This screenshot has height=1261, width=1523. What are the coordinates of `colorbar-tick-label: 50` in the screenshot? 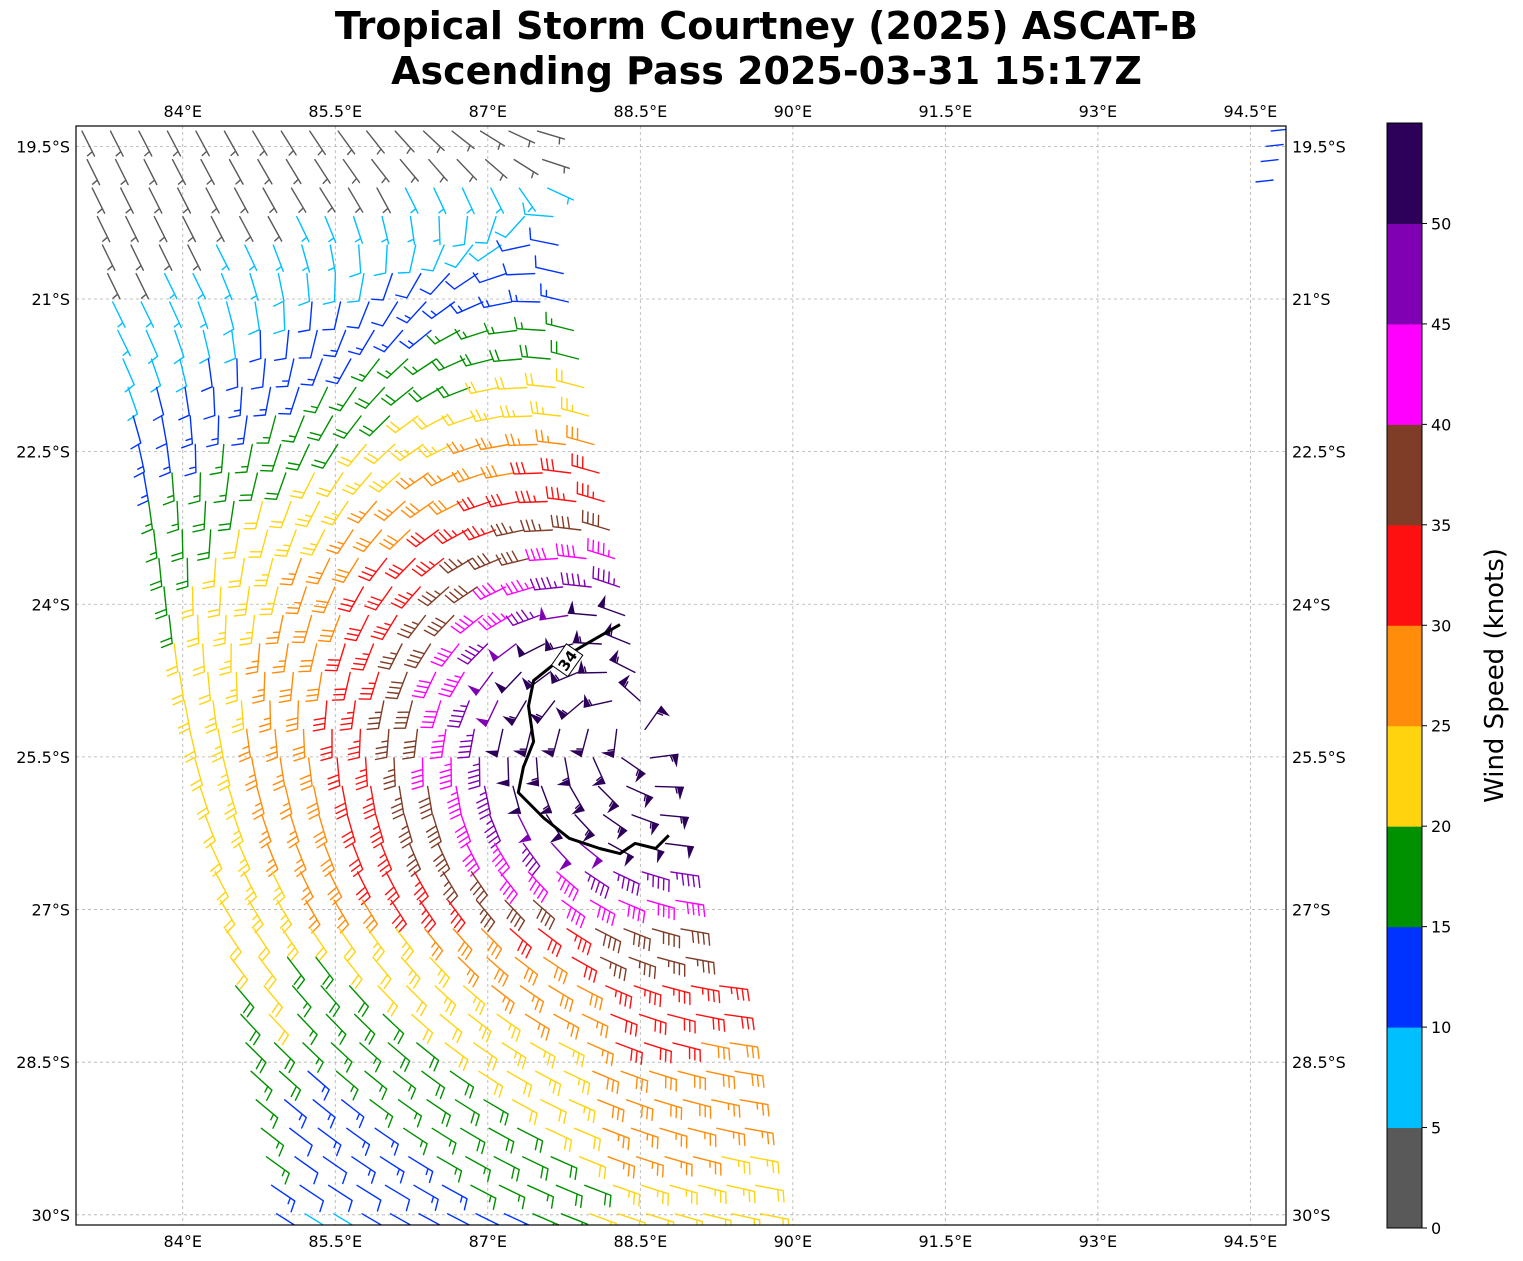 It's located at (1441, 223).